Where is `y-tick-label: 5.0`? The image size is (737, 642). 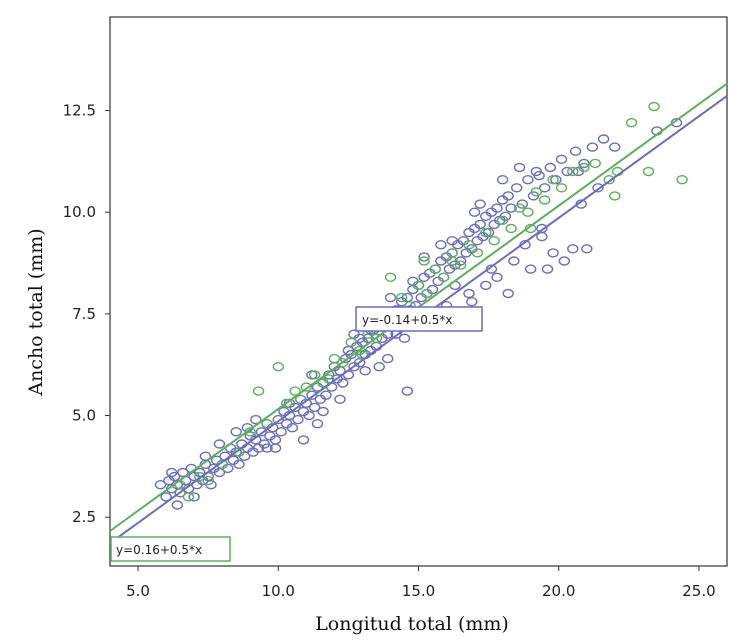
y-tick-label: 5.0 is located at coordinates (84, 416).